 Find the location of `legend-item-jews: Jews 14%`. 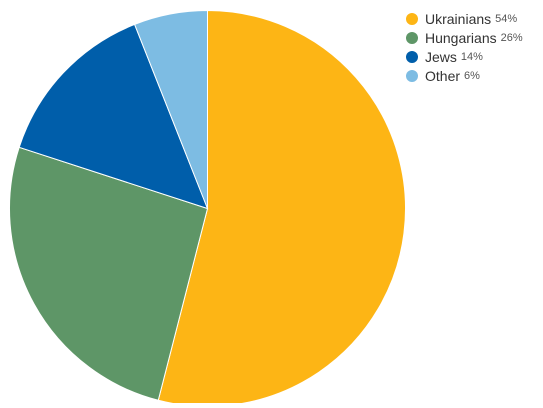

legend-item-jews: Jews 14% is located at coordinates (464, 56).